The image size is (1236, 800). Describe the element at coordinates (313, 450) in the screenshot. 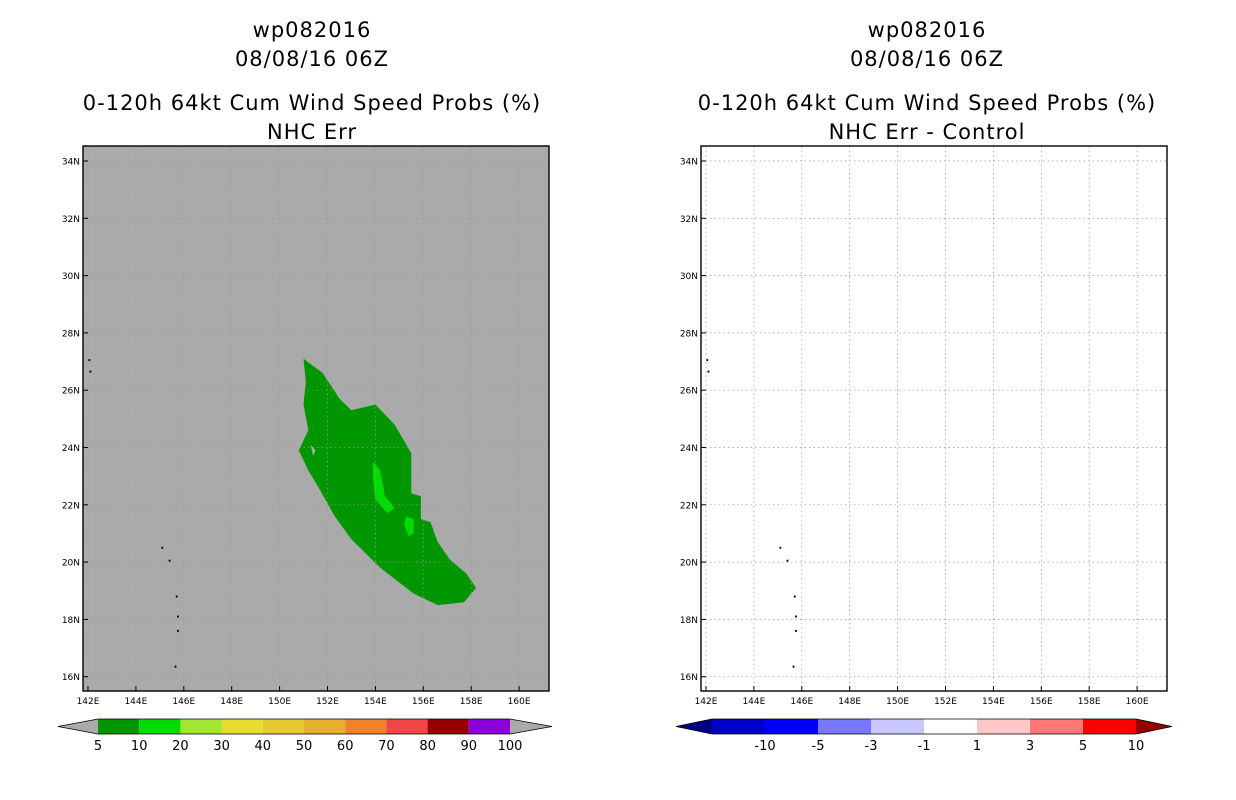

I see `prob-area-hole` at that location.